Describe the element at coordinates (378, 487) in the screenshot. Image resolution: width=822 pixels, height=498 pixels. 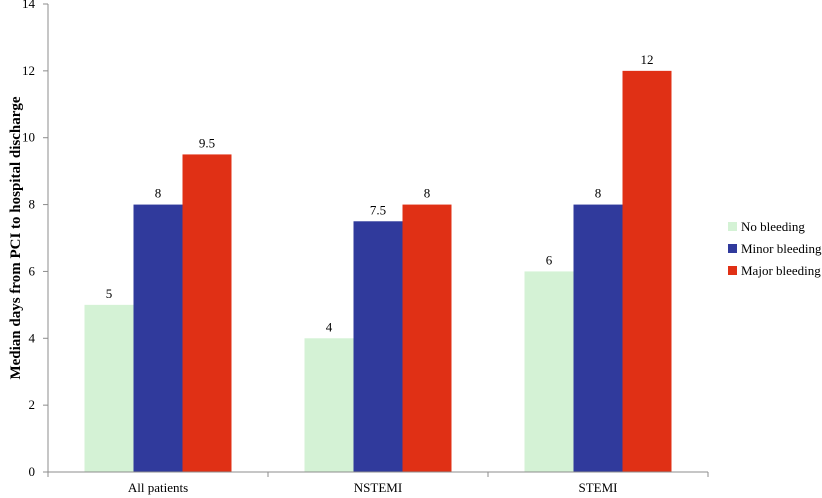
I see `x-tick-label: NSTEMI` at that location.